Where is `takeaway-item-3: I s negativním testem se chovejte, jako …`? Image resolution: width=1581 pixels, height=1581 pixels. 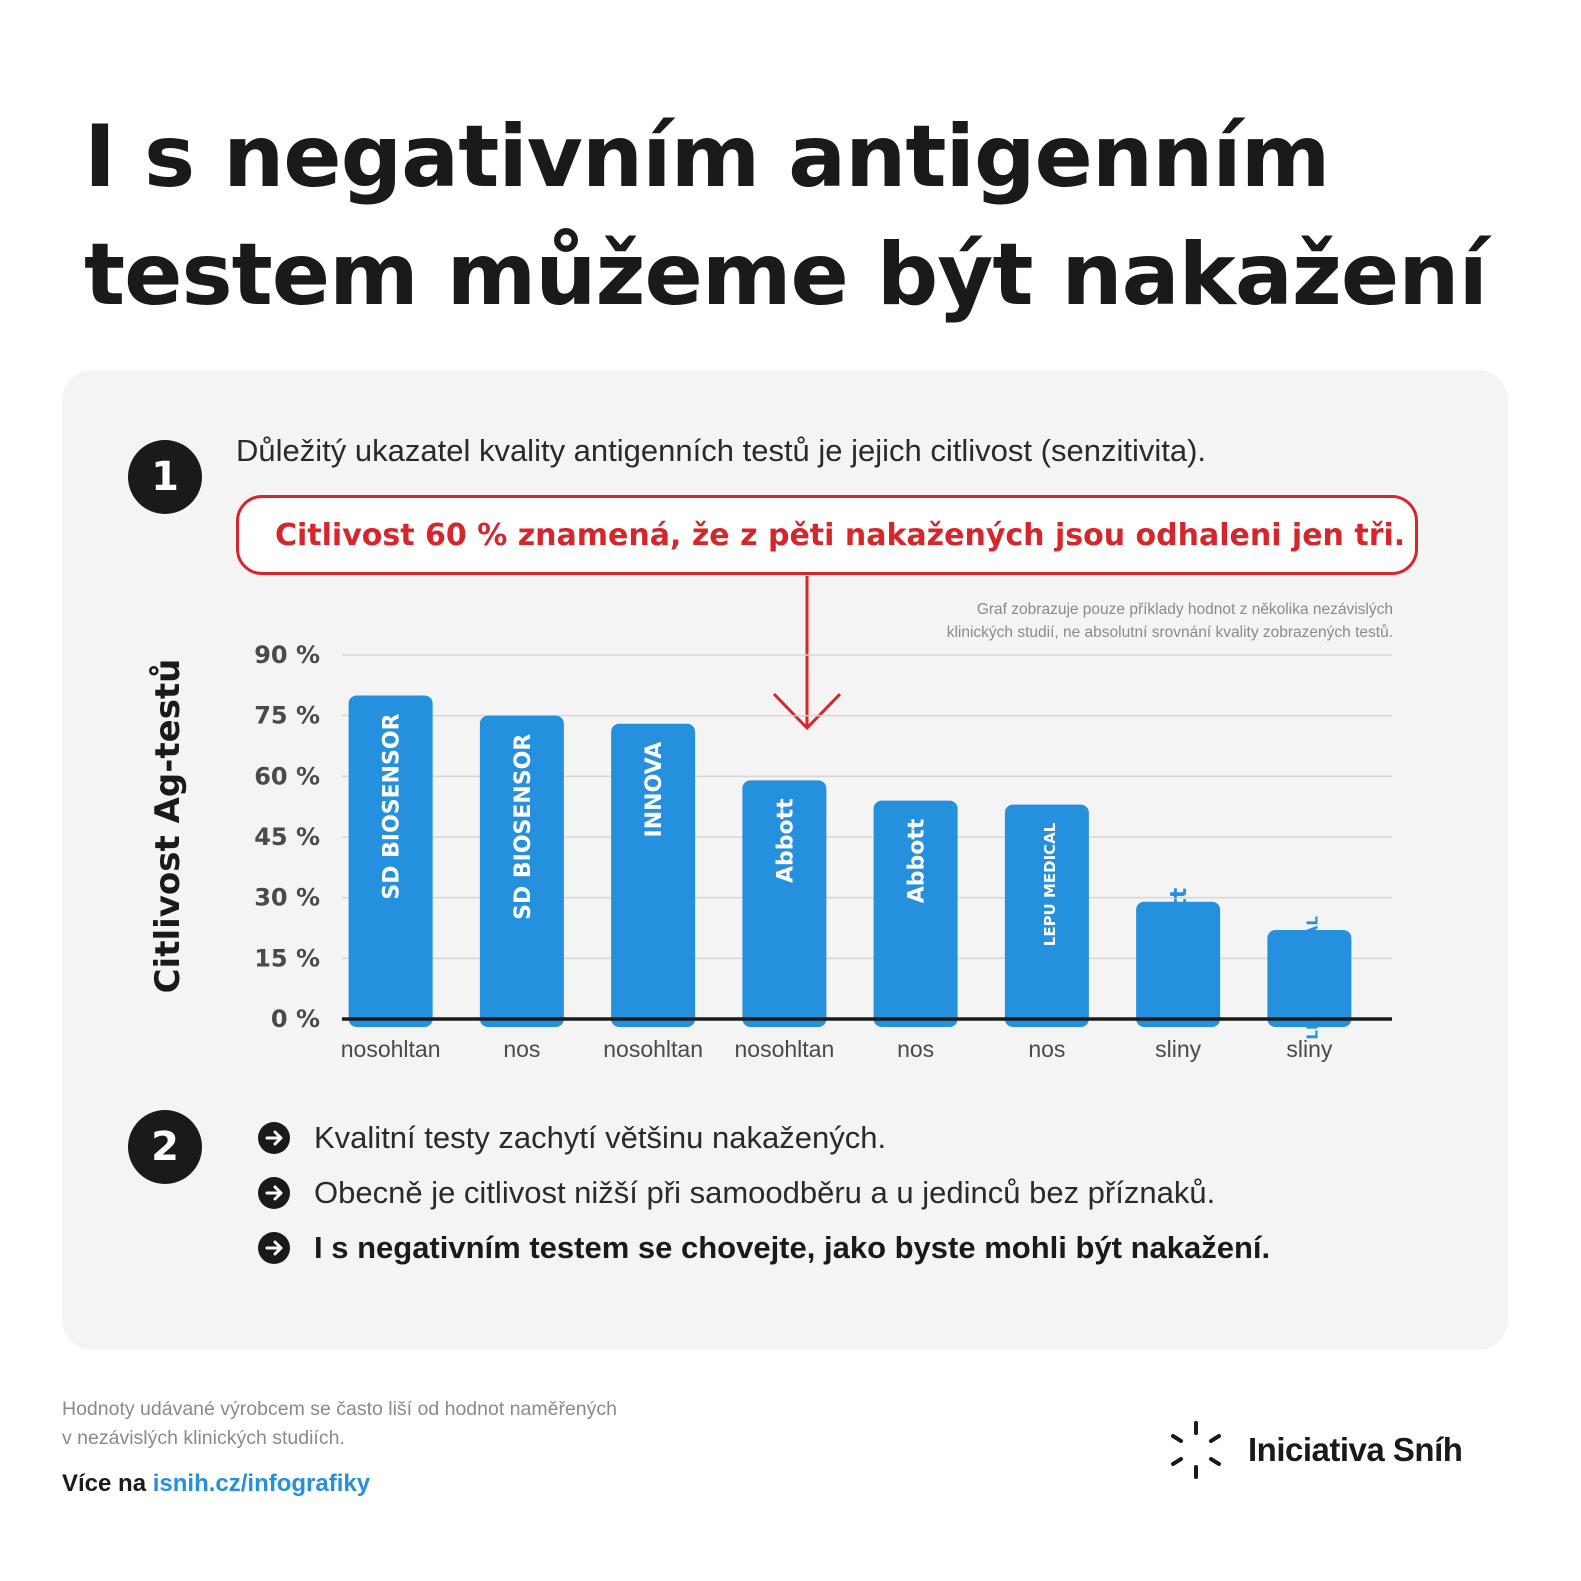
takeaway-item-3: I s negativním testem se chovejte, jako … is located at coordinates (764, 1252).